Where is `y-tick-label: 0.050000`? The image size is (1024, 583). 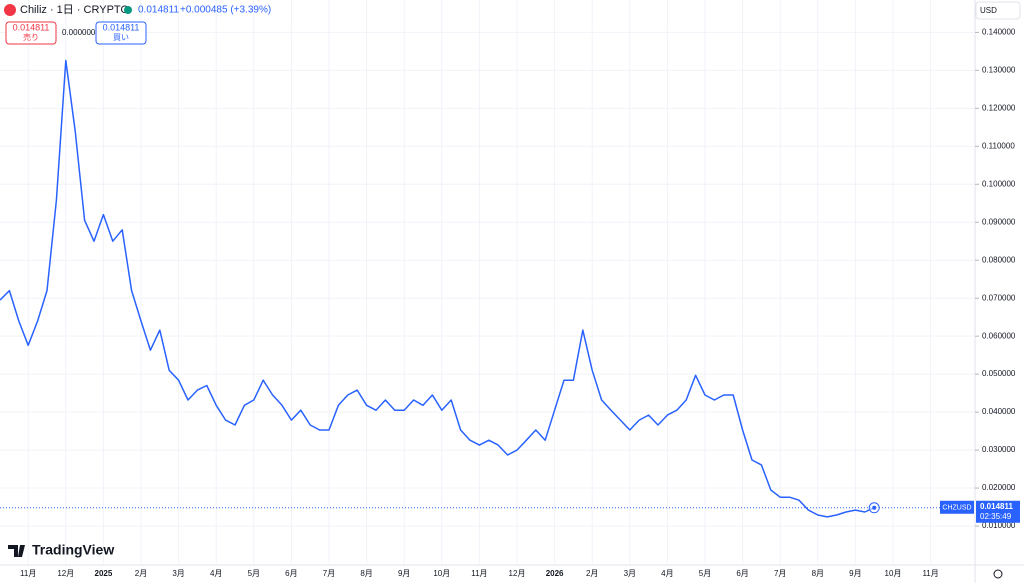 y-tick-label: 0.050000 is located at coordinates (999, 373).